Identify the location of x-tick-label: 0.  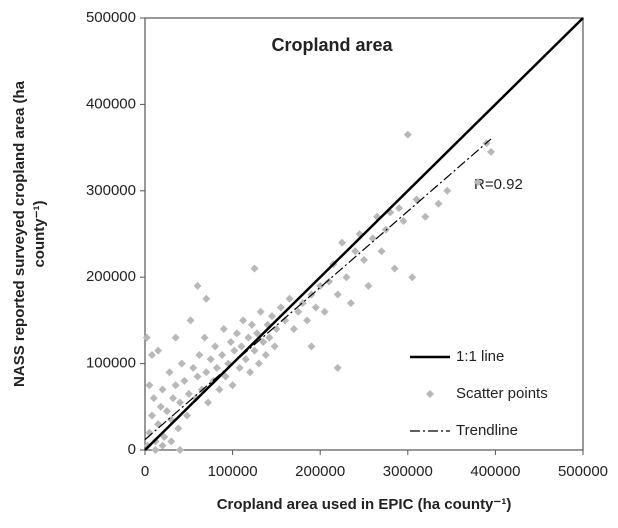
(145, 471).